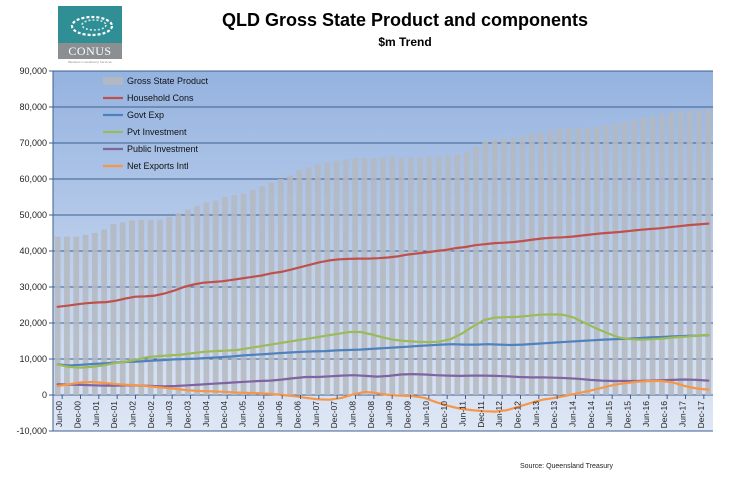 The height and width of the screenshot is (490, 750). Describe the element at coordinates (261, 415) in the screenshot. I see `x-tick-label: Dec-05` at that location.